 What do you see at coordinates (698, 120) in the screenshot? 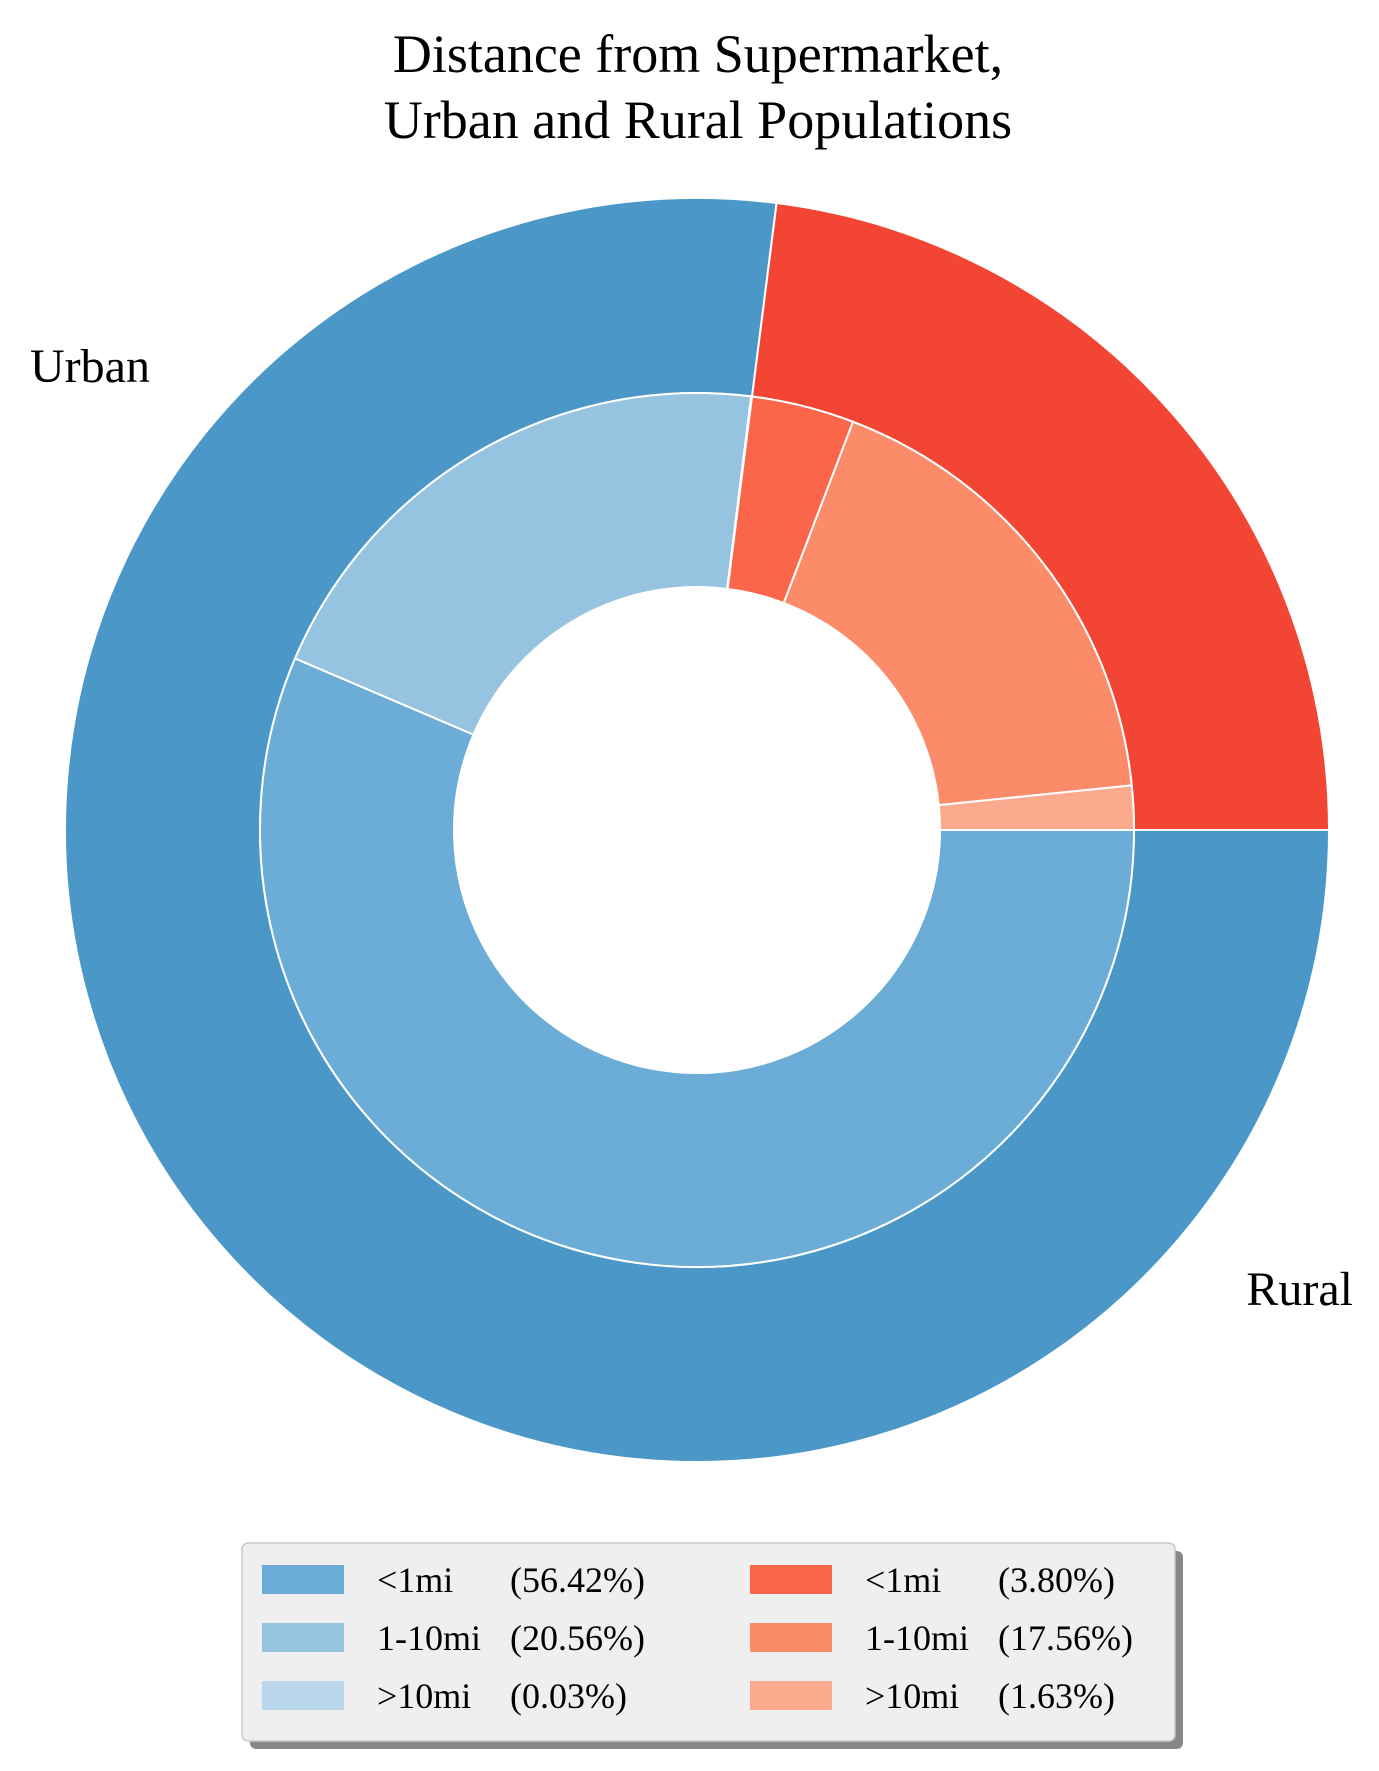
I see `chart-title-line-2: Urban and Rural Populations` at bounding box center [698, 120].